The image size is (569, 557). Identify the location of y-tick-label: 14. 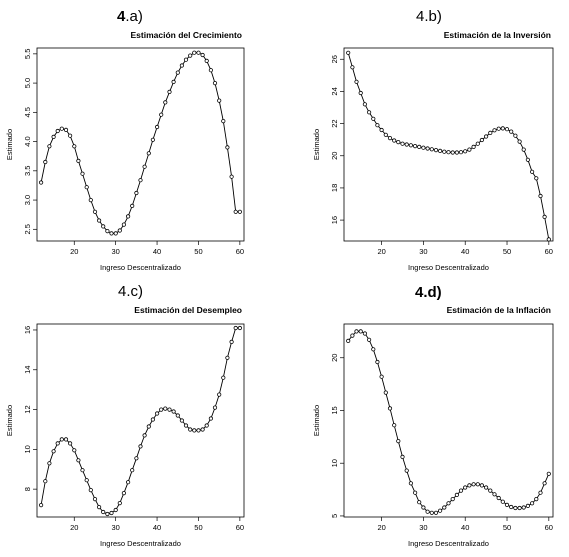
(27, 370).